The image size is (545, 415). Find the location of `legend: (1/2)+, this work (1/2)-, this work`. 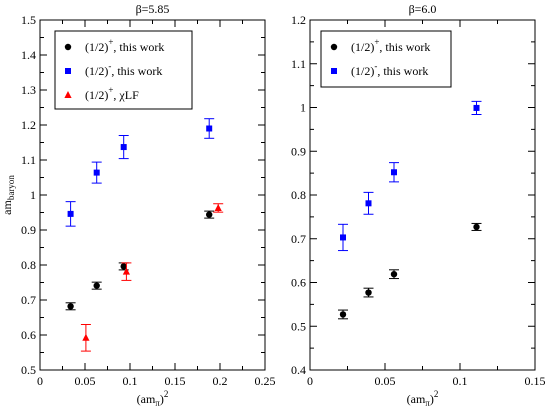

legend: (1/2)+, this work (1/2)-, this work is located at coordinates (386, 59).